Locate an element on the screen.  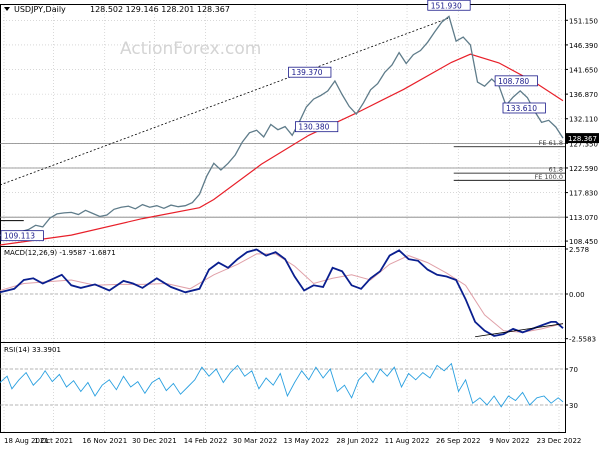
x-tick-label: 30 Dec 2021 is located at coordinates (154, 441).